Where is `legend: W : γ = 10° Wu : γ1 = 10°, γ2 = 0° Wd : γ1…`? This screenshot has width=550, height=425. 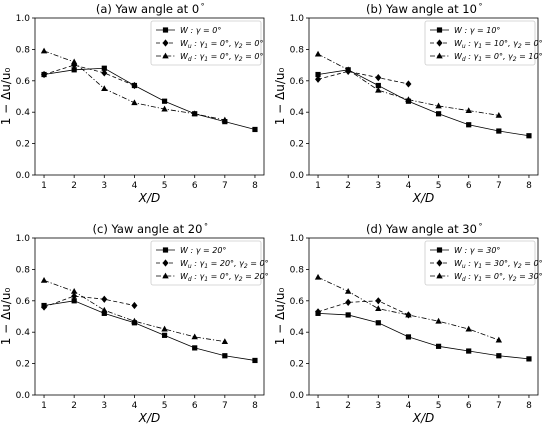 legend: W : γ = 10° Wu : γ1 = 10°, γ2 = 0° Wd : γ1… is located at coordinates (483, 43).